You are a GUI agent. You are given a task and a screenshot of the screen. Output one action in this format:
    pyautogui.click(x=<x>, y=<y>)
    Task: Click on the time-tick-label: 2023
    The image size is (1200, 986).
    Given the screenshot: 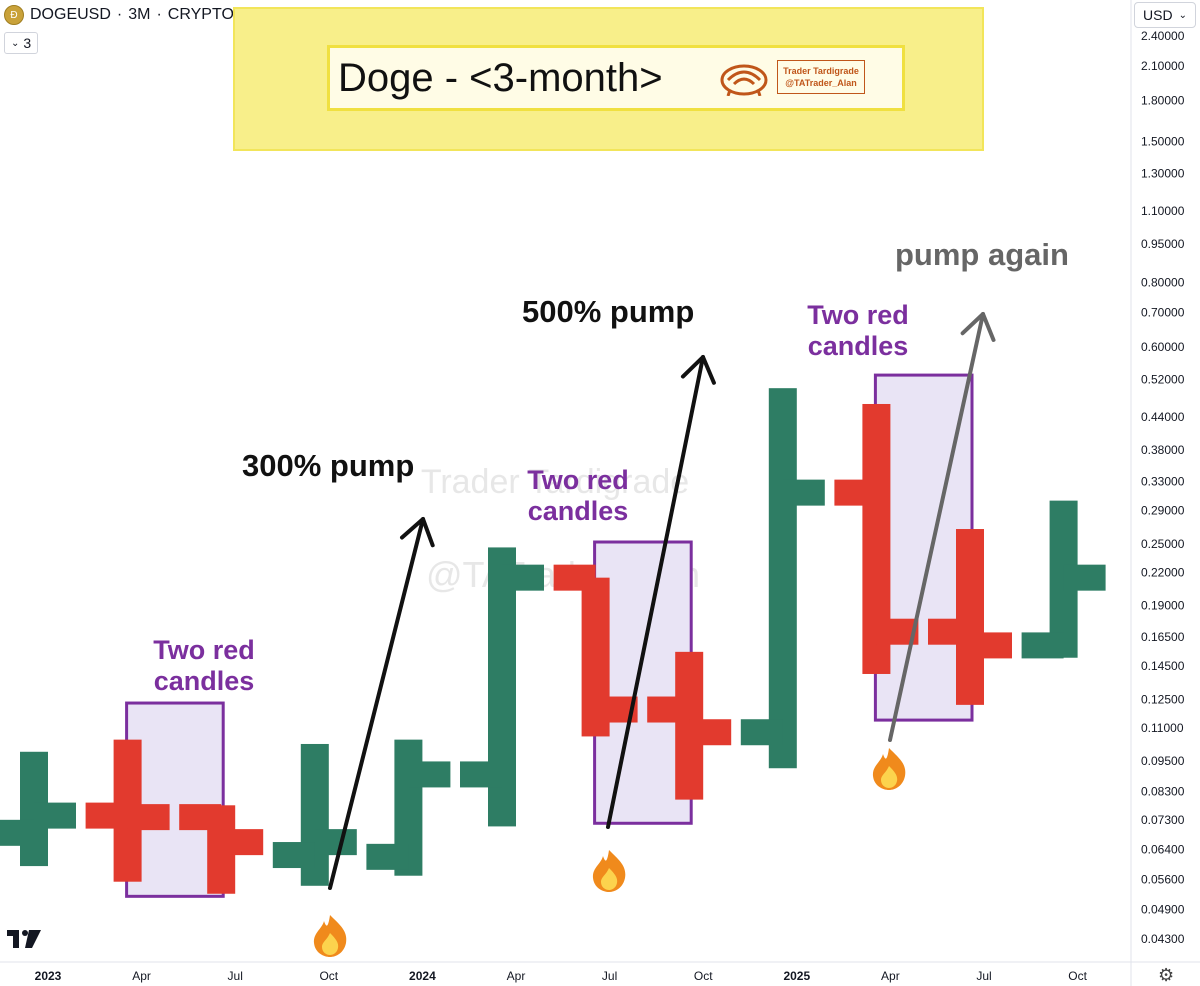 What is the action you would take?
    pyautogui.click(x=48, y=976)
    